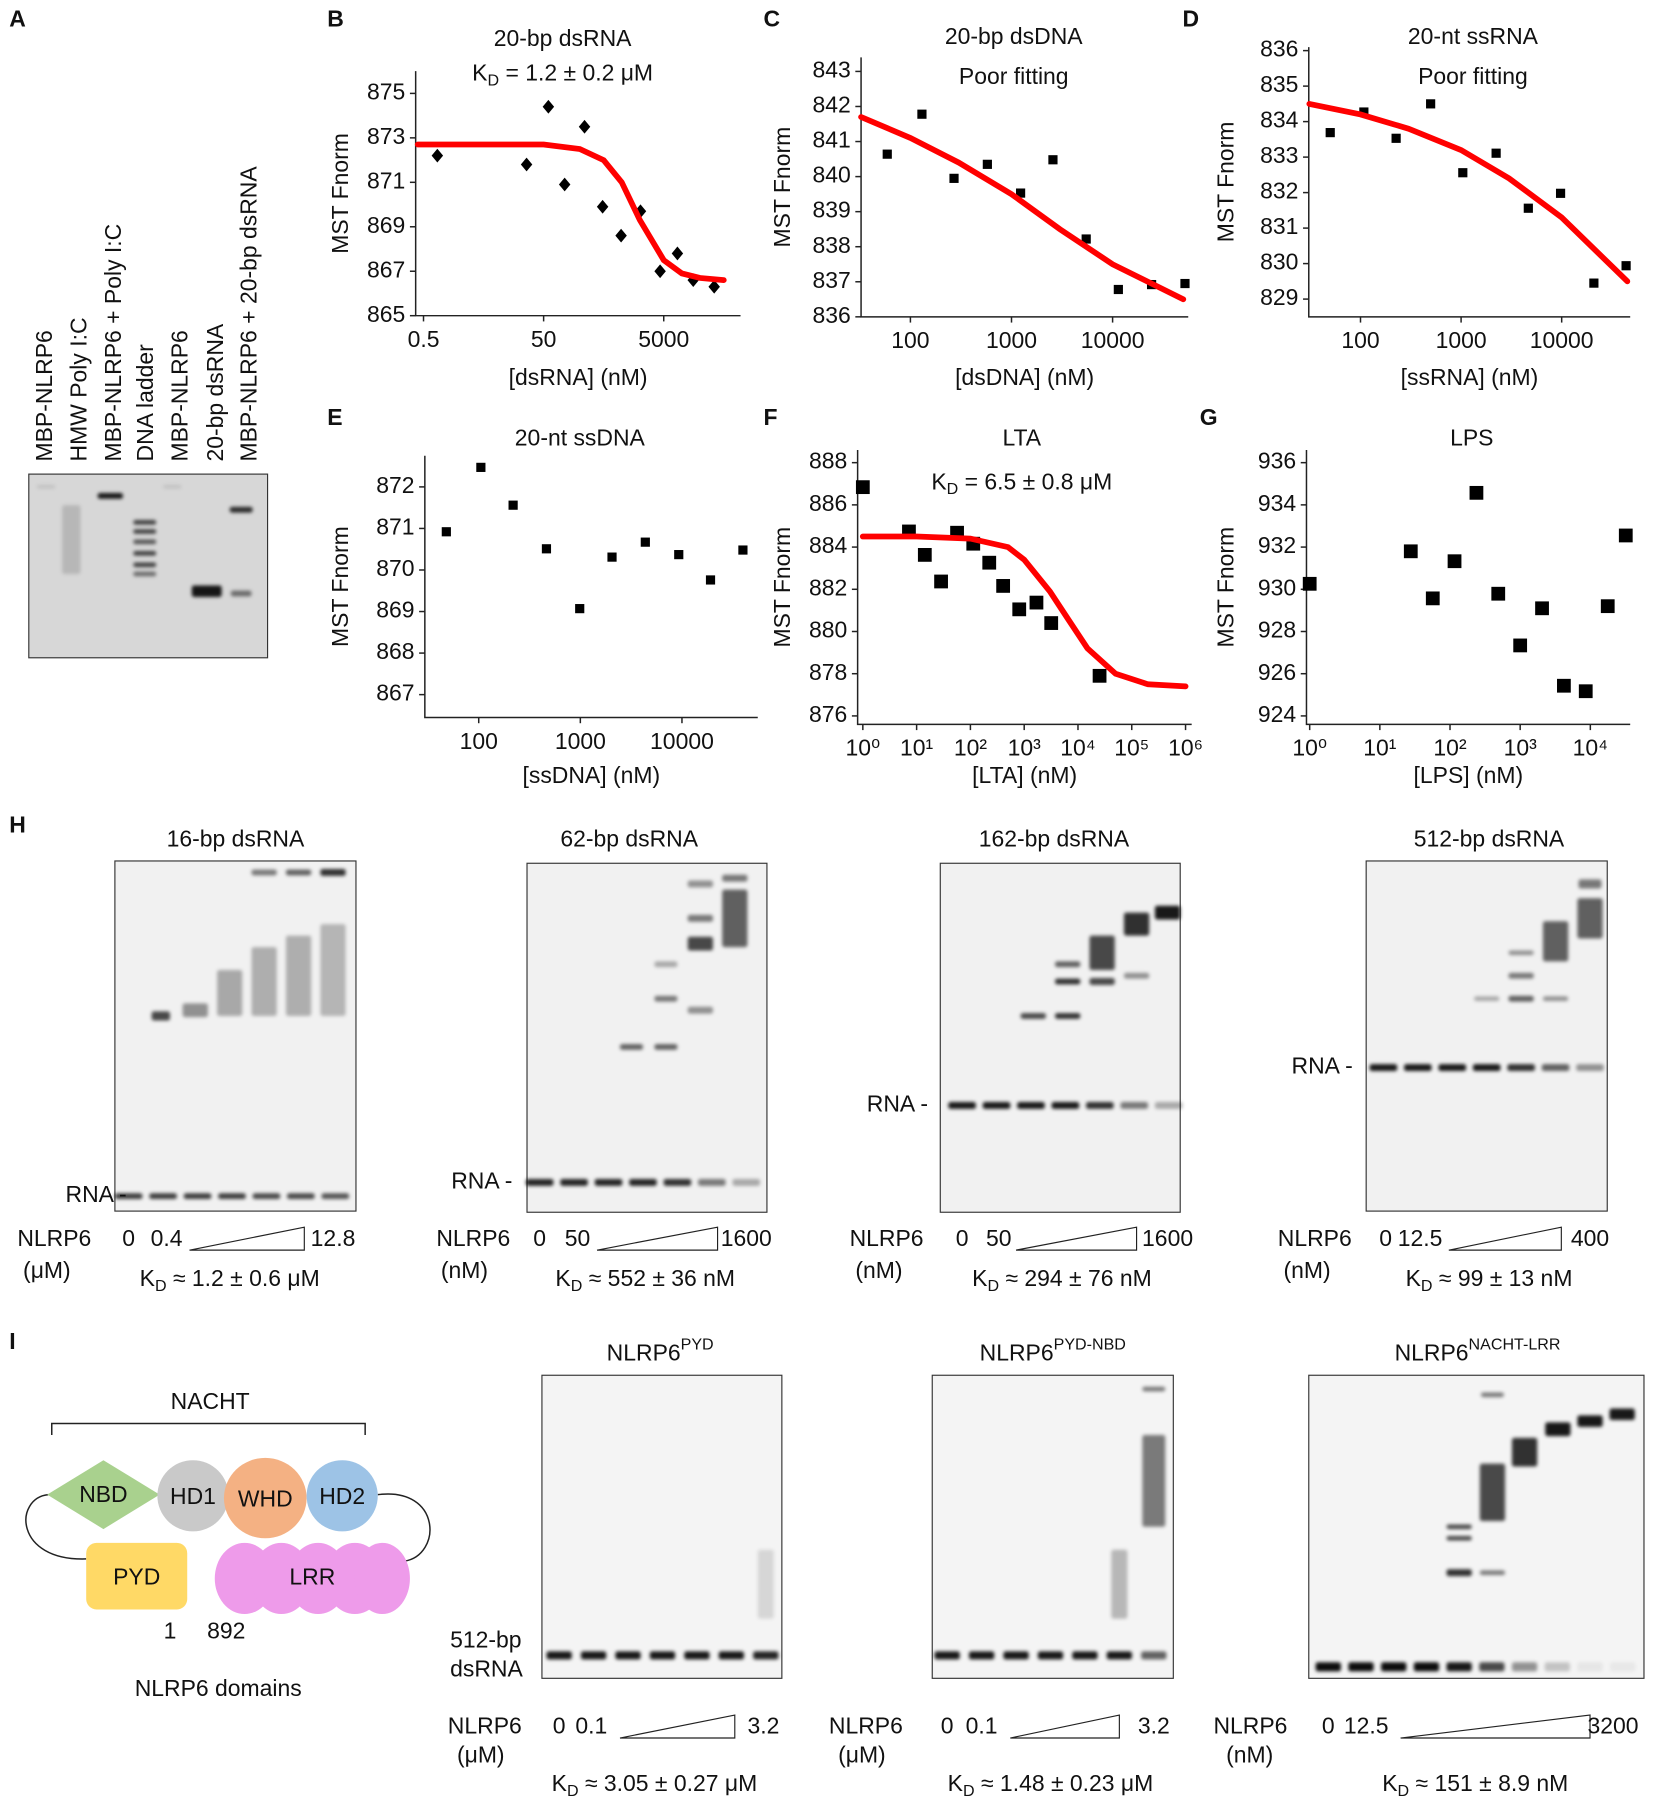 Image resolution: width=1659 pixels, height=1800 pixels. What do you see at coordinates (334, 417) in the screenshot?
I see `panel-letter: E` at bounding box center [334, 417].